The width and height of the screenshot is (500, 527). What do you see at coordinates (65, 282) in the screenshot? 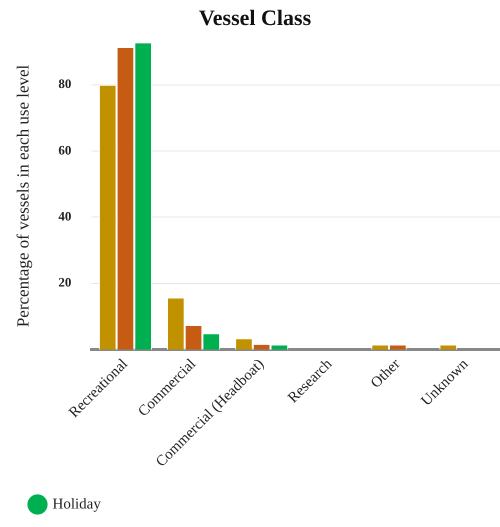
I see `y-tick-label: 20` at bounding box center [65, 282].